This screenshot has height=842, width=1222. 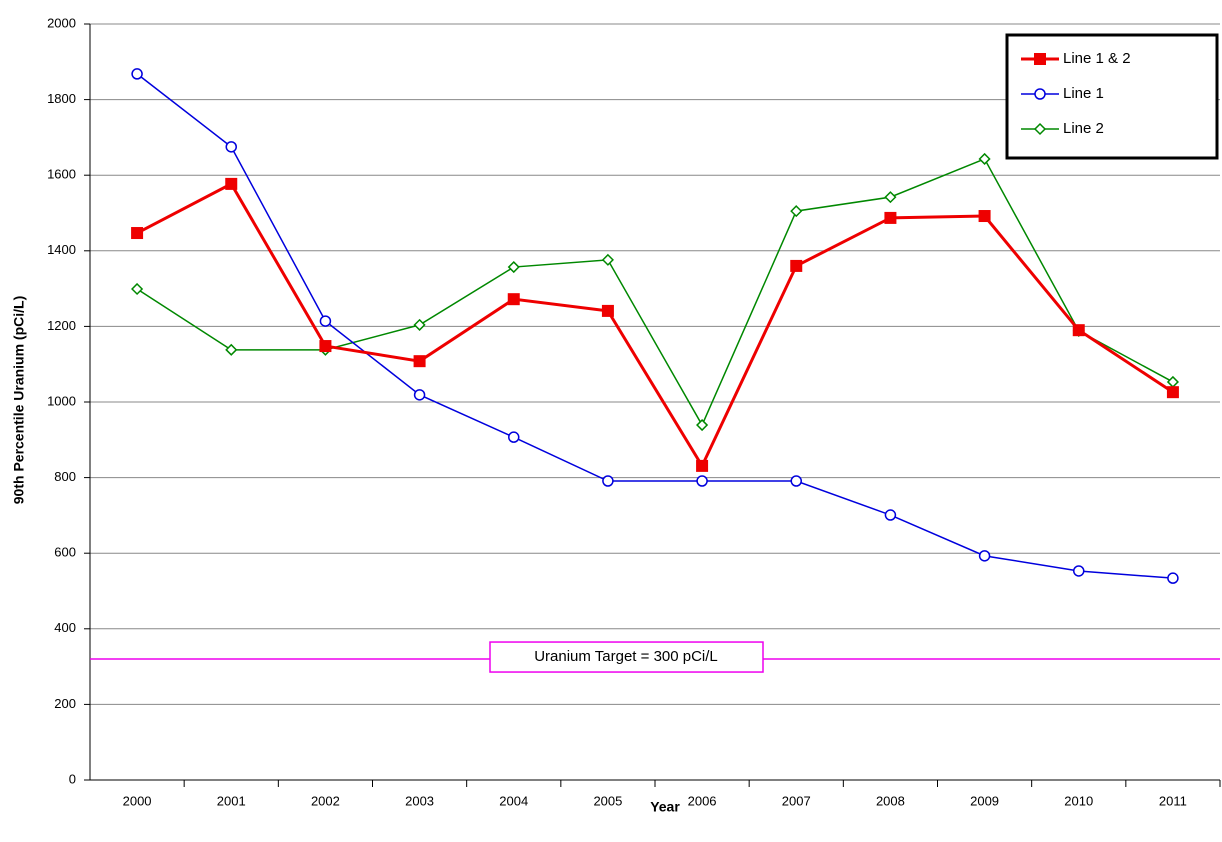 What do you see at coordinates (61, 98) in the screenshot?
I see `y-tick-label: 1800` at bounding box center [61, 98].